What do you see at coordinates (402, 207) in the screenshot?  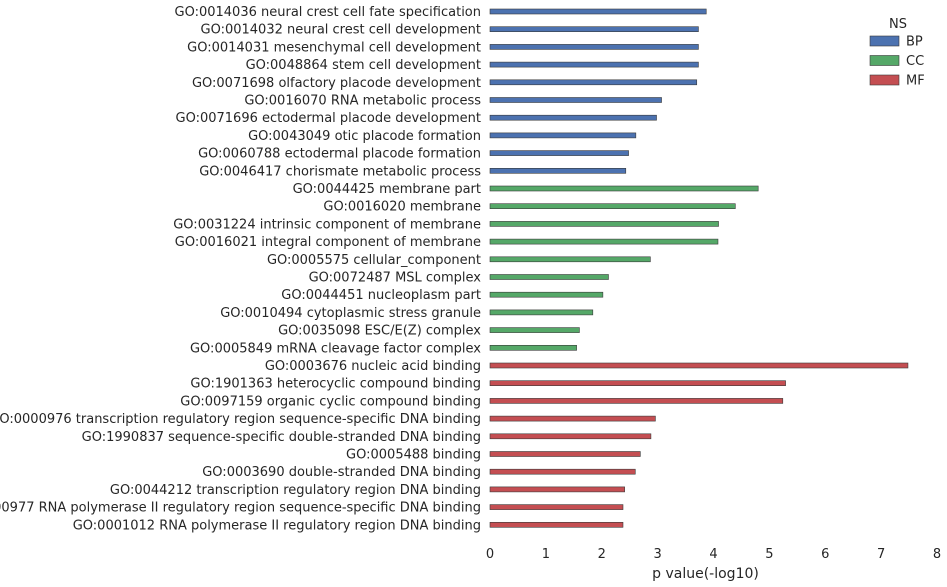 I see `category-label: GO:0016020 membrane` at bounding box center [402, 207].